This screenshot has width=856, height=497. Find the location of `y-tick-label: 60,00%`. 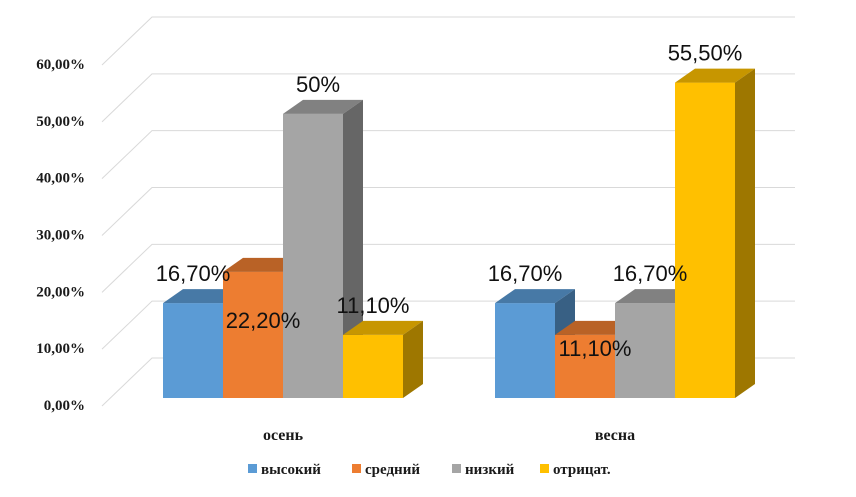

y-tick-label: 60,00% is located at coordinates (60, 65).